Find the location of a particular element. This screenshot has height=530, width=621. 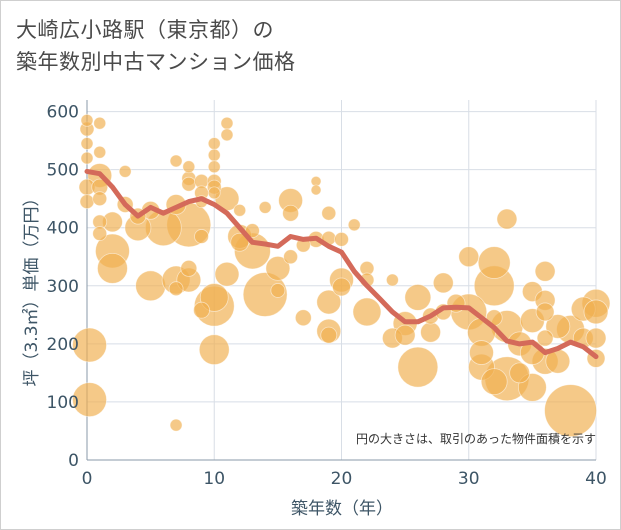

y-tick-label: 200 is located at coordinates (63, 345).